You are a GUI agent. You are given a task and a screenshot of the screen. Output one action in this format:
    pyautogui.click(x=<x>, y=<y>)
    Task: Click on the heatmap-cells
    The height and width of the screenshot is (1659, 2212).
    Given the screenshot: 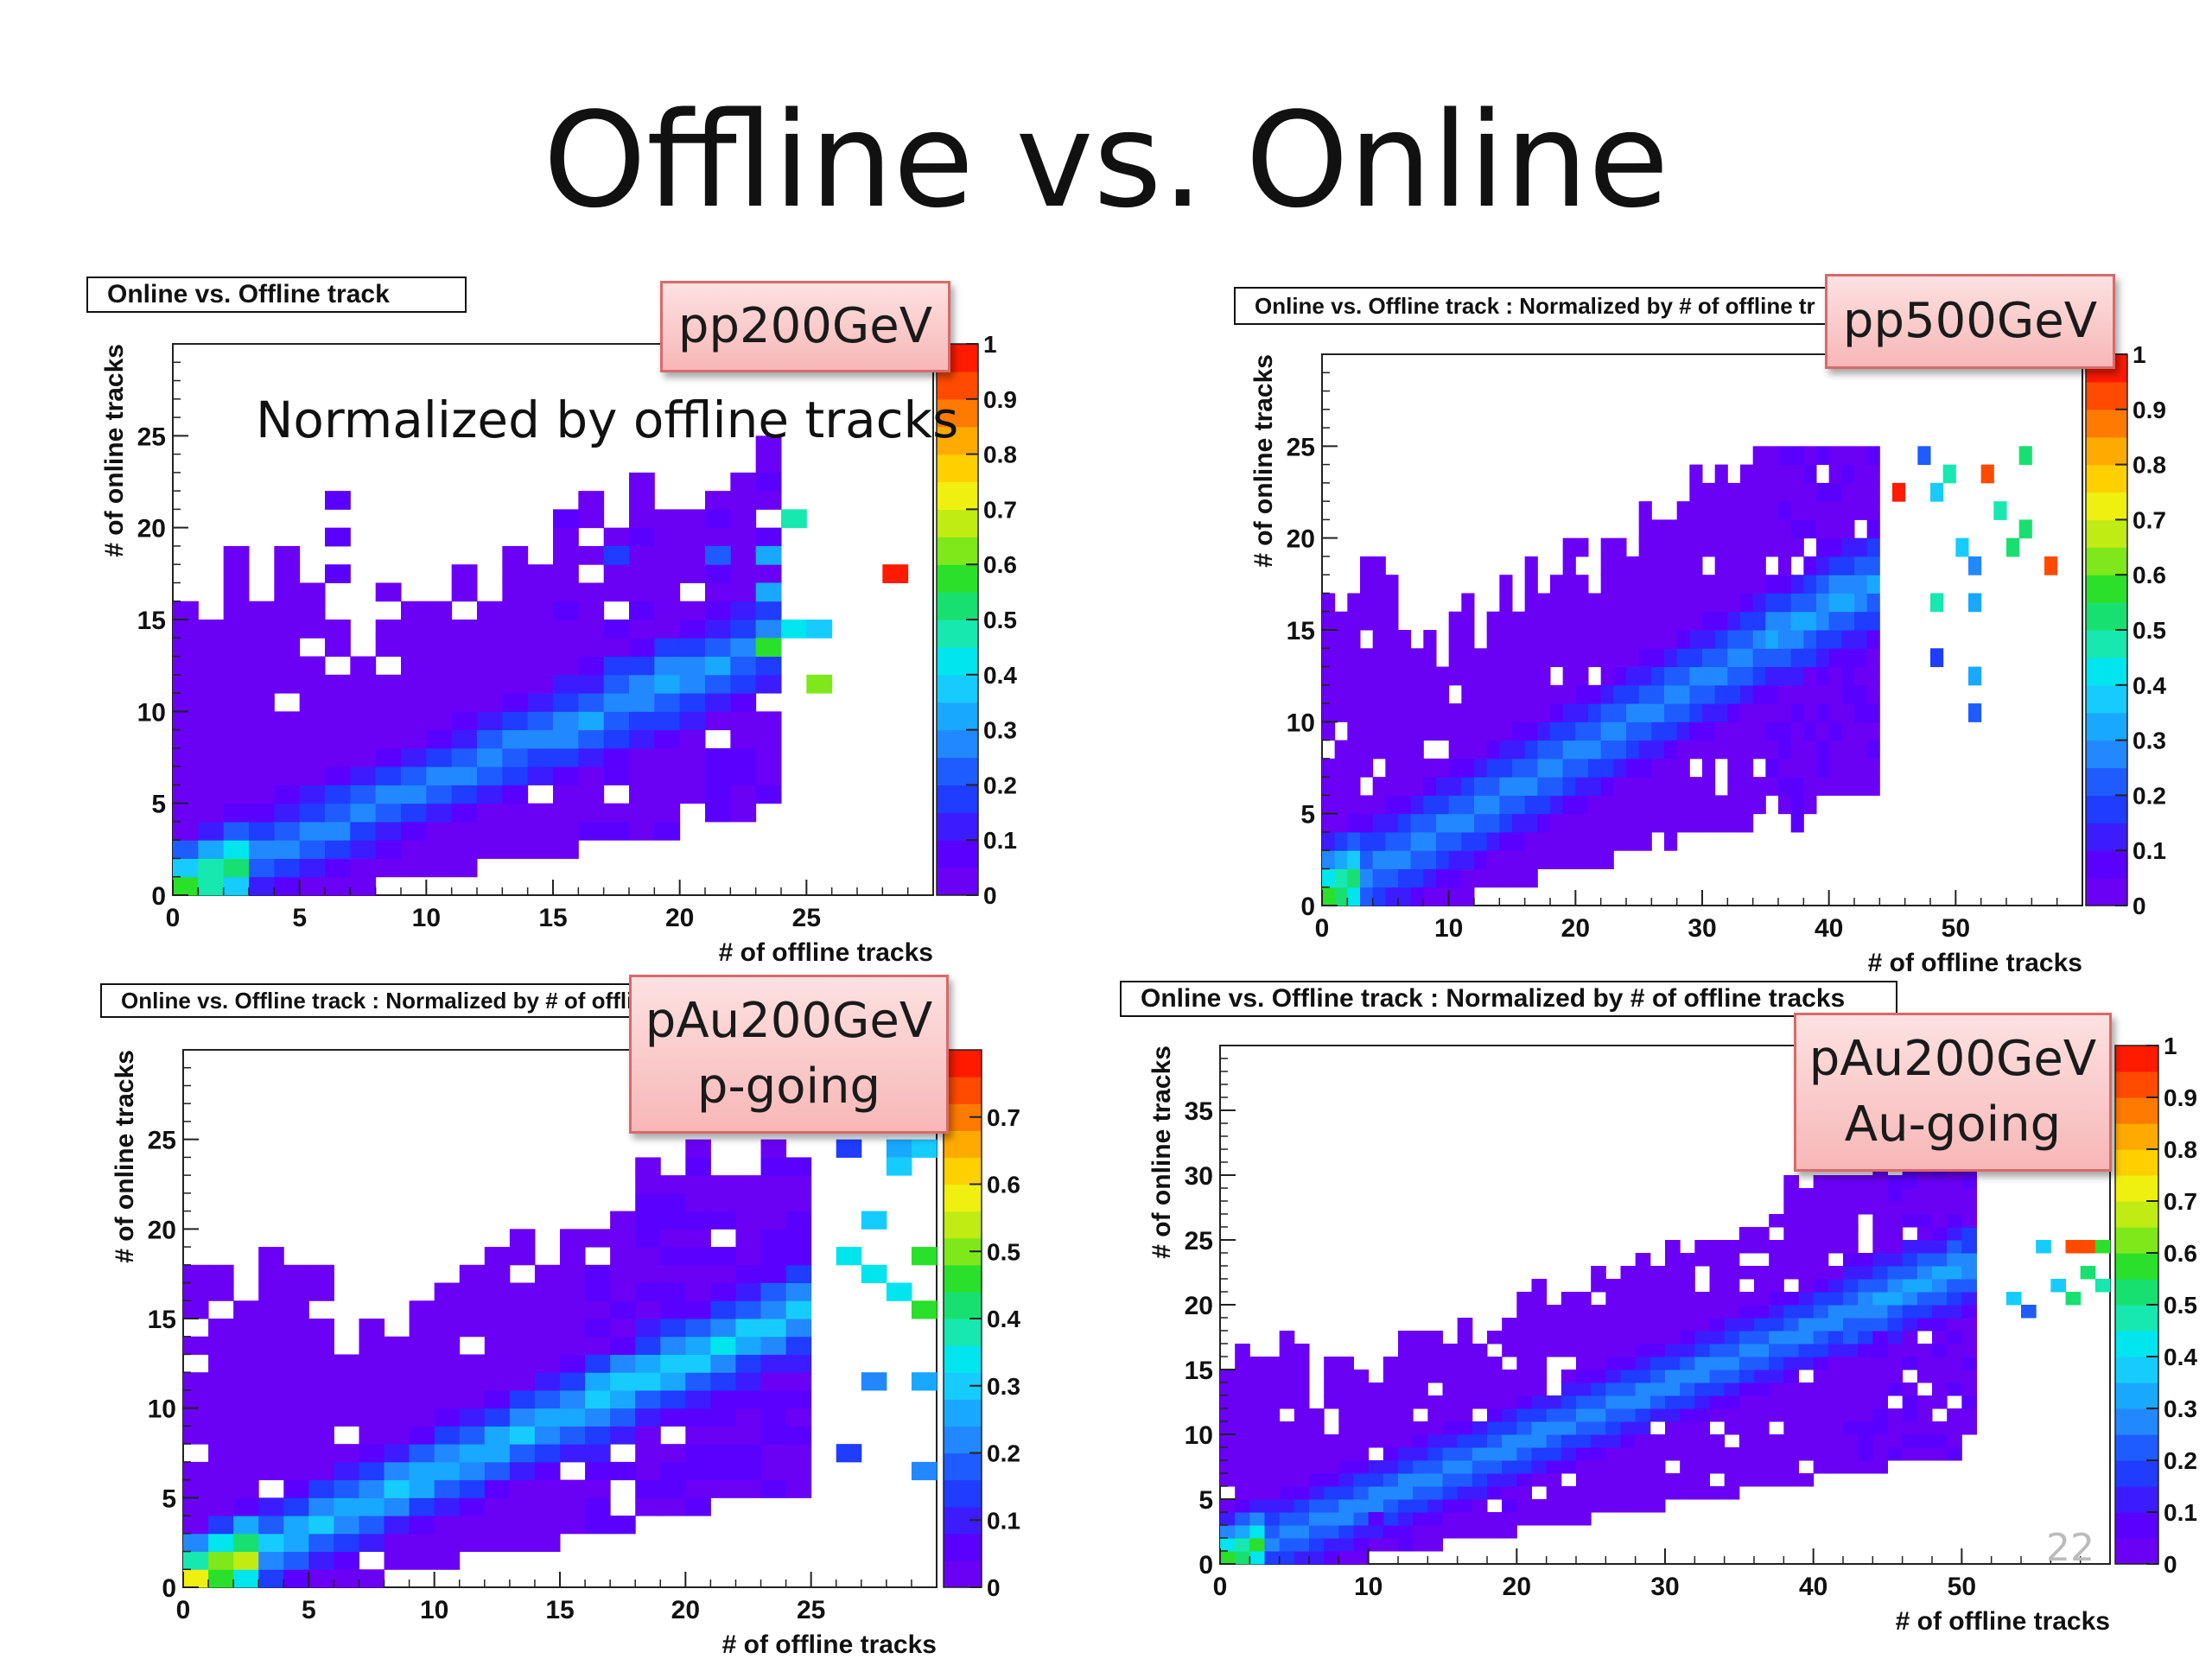 What is the action you would take?
    pyautogui.click(x=560, y=1363)
    